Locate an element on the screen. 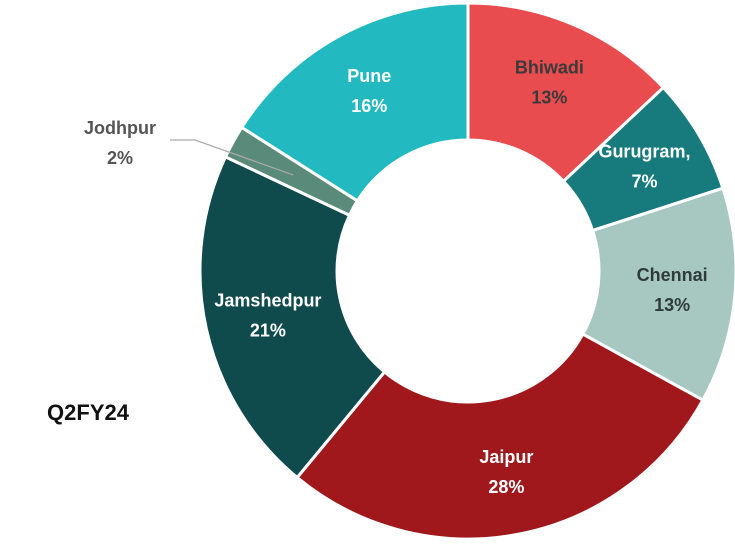  slice-label: Jamshedpur is located at coordinates (267, 300).